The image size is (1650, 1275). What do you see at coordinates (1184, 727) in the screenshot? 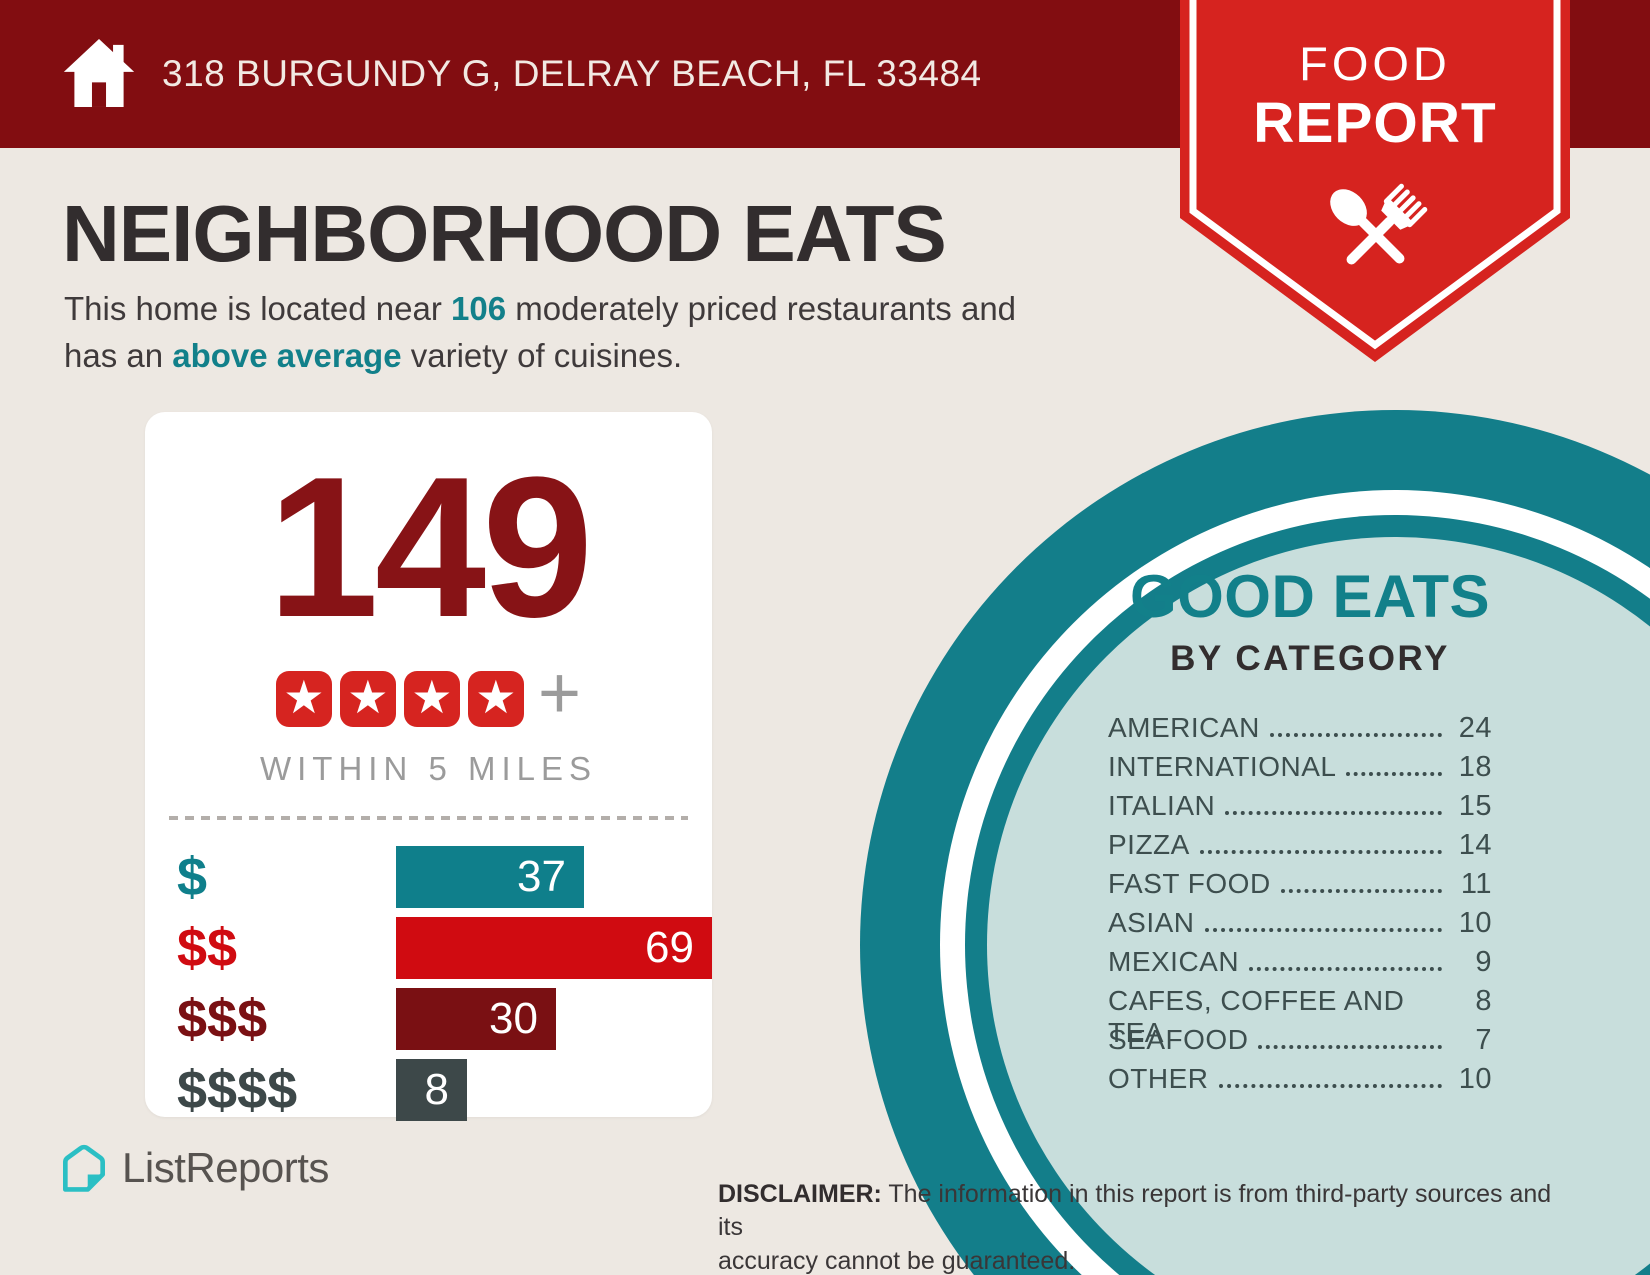
I see `category-label: AMERICAN` at bounding box center [1184, 727].